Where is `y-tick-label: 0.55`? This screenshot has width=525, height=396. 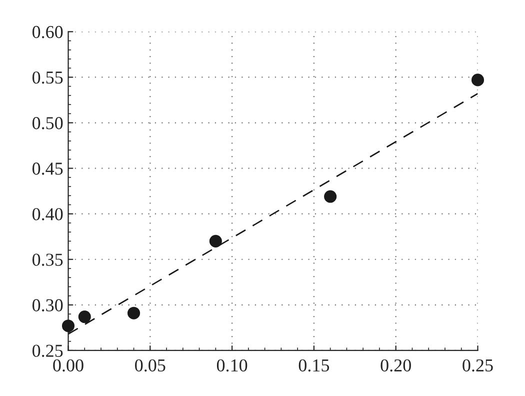
y-tick-label: 0.55 is located at coordinates (47, 77).